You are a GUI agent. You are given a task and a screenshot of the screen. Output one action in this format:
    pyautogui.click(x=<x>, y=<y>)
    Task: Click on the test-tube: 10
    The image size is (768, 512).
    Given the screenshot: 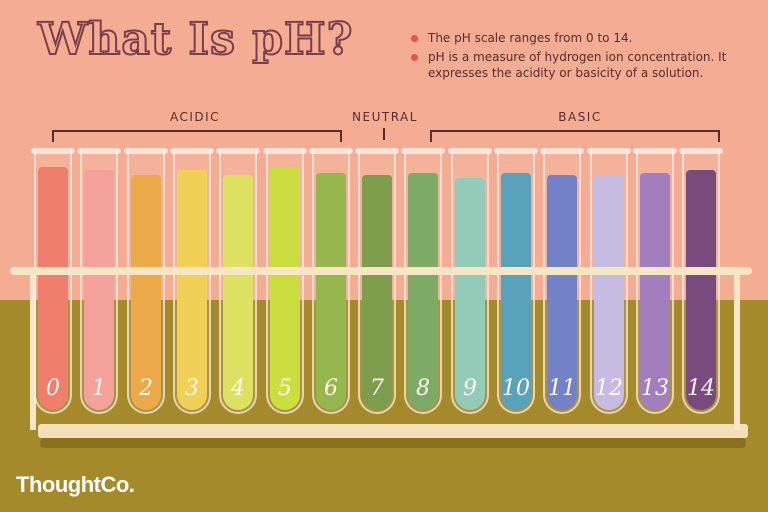 What is the action you would take?
    pyautogui.click(x=516, y=282)
    